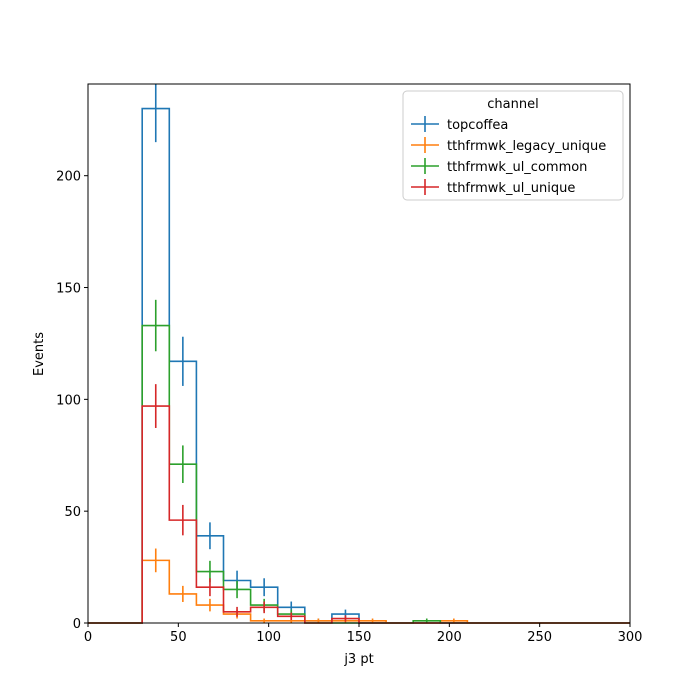  Describe the element at coordinates (526, 146) in the screenshot. I see `legend-label: tthfrmwk_legacy_unique` at that location.